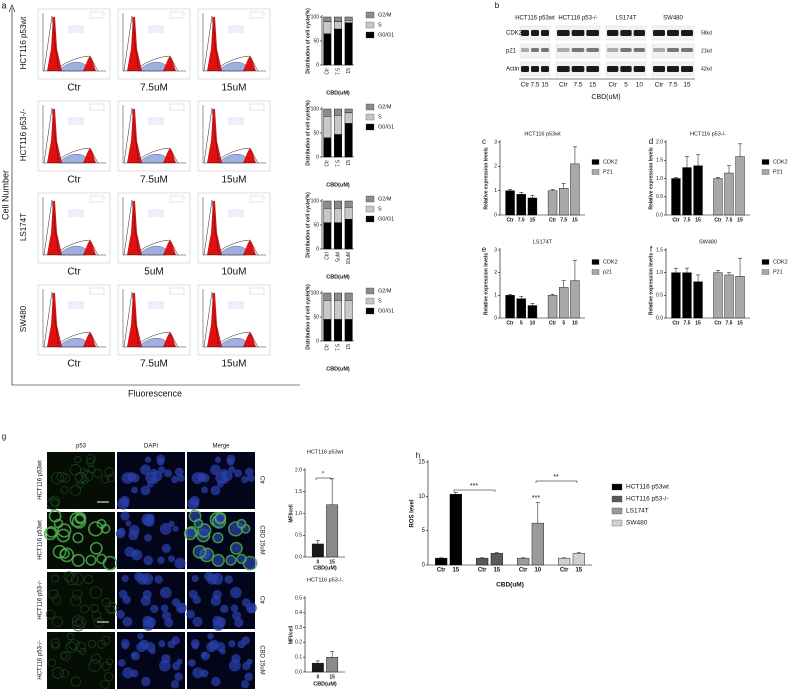  What do you see at coordinates (41, 659) in the screenshot?
I see `row-label: HCT116 p53-/-` at bounding box center [41, 659].